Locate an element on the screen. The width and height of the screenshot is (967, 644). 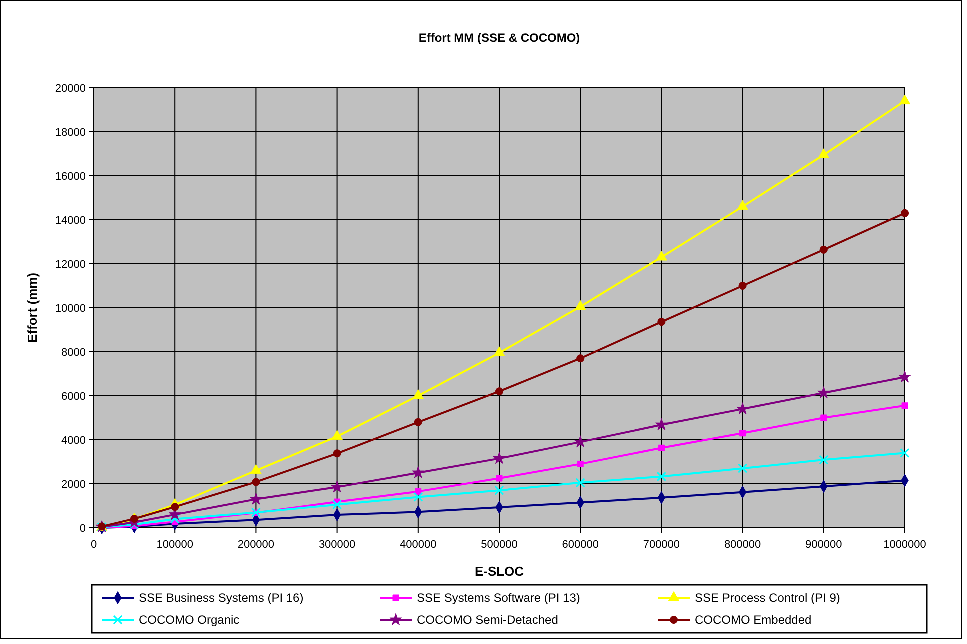
x-tick-label: 400000 is located at coordinates (418, 545).